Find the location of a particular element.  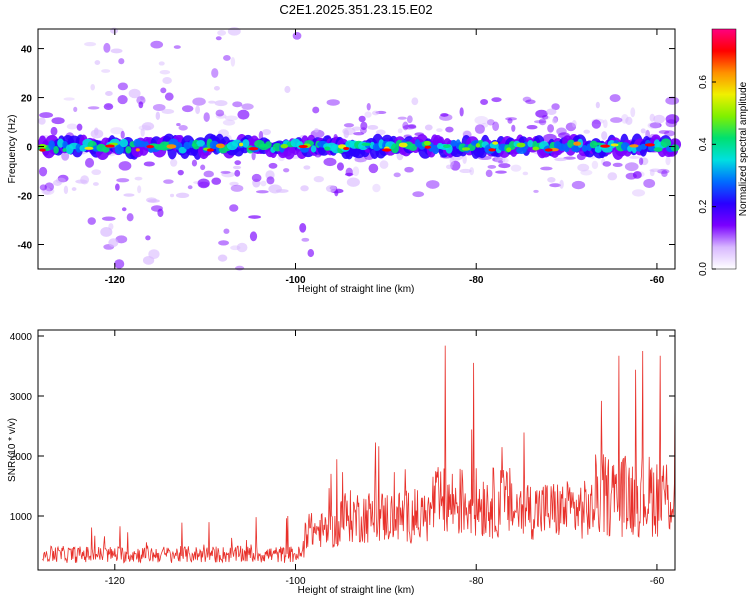

snr-y-label: SNR (10 * v/v) is located at coordinates (12, 450).